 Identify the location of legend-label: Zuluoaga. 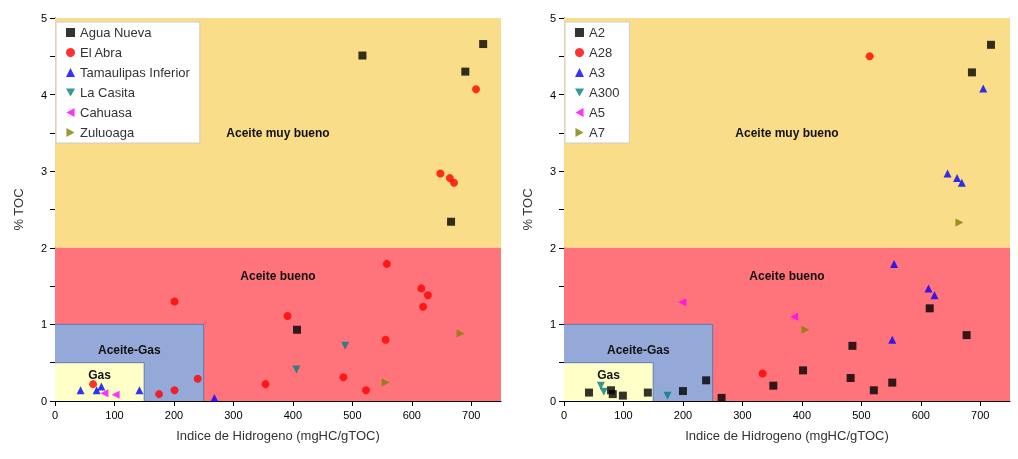
(107, 132).